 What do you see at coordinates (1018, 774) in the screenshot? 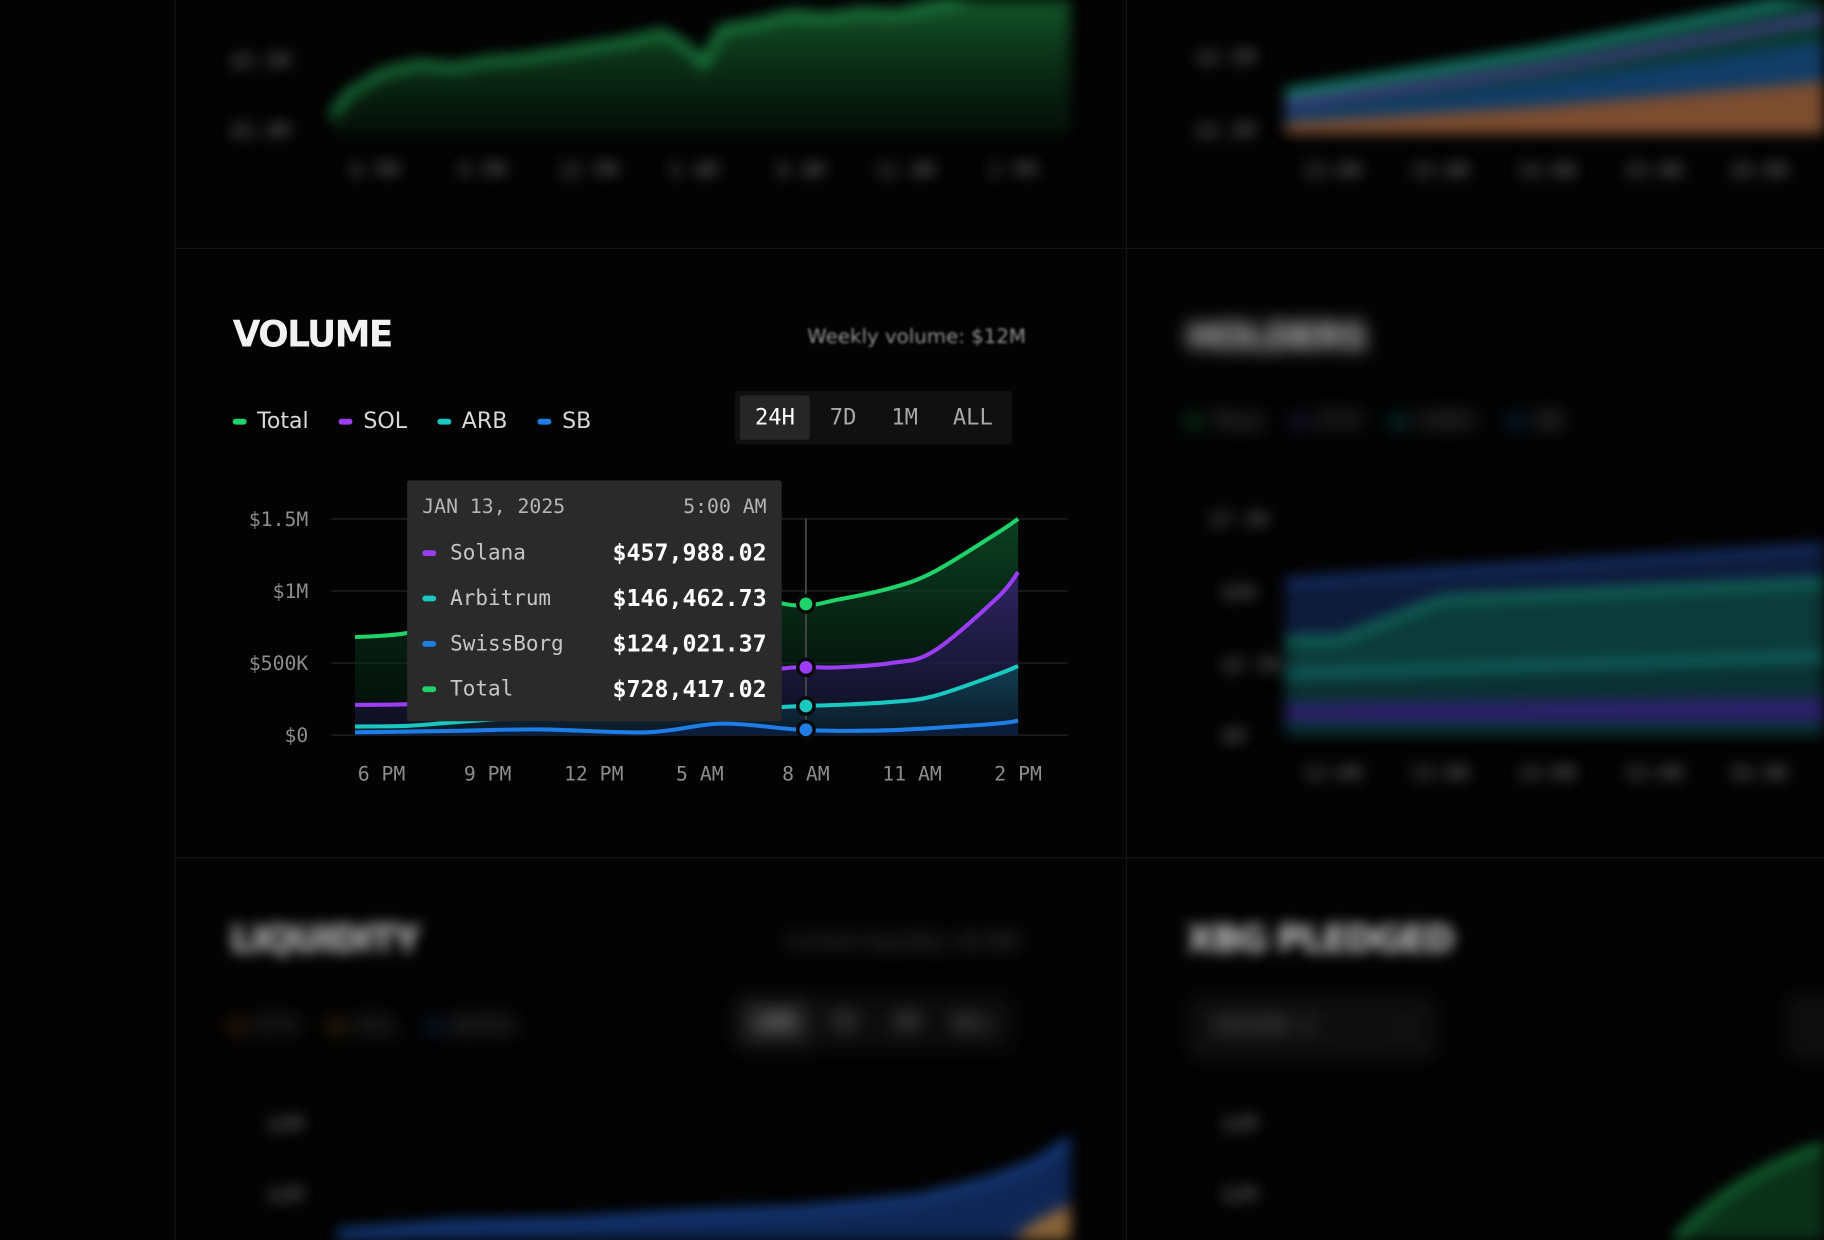
I see `x-tick-label: 2 PM` at bounding box center [1018, 774].